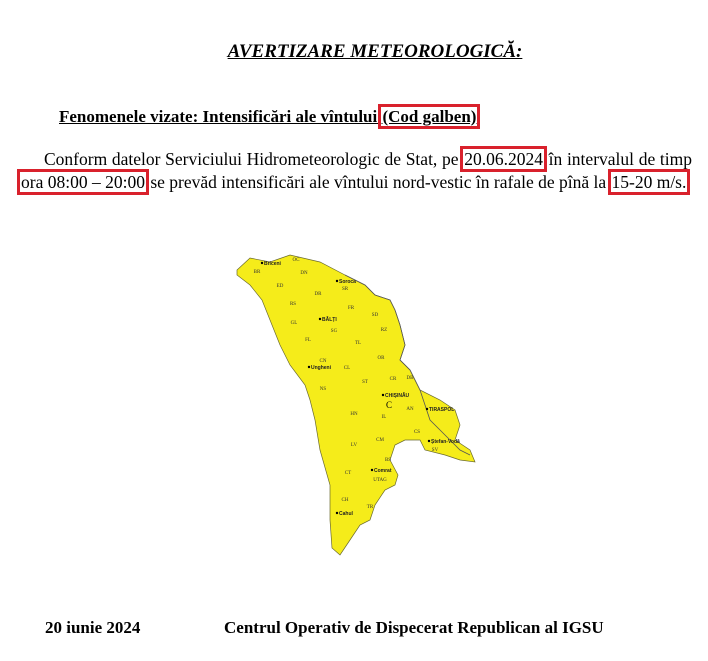  What do you see at coordinates (503, 159) in the screenshot?
I see `date-highlight: 20.06.2024` at bounding box center [503, 159].